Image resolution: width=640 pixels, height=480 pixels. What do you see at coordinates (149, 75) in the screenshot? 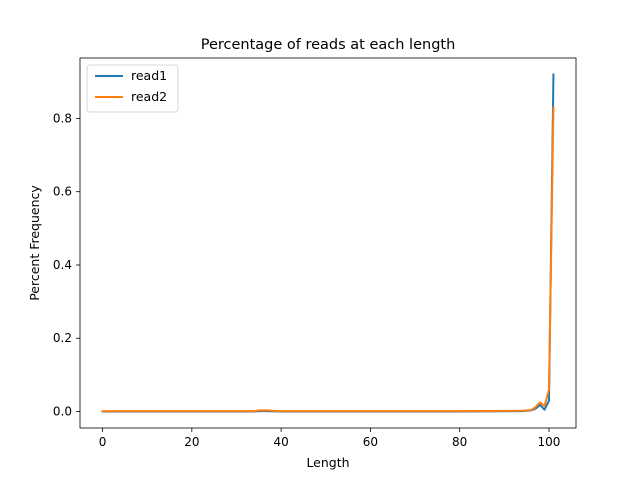
I see `legend-label-read1: read1` at bounding box center [149, 75].